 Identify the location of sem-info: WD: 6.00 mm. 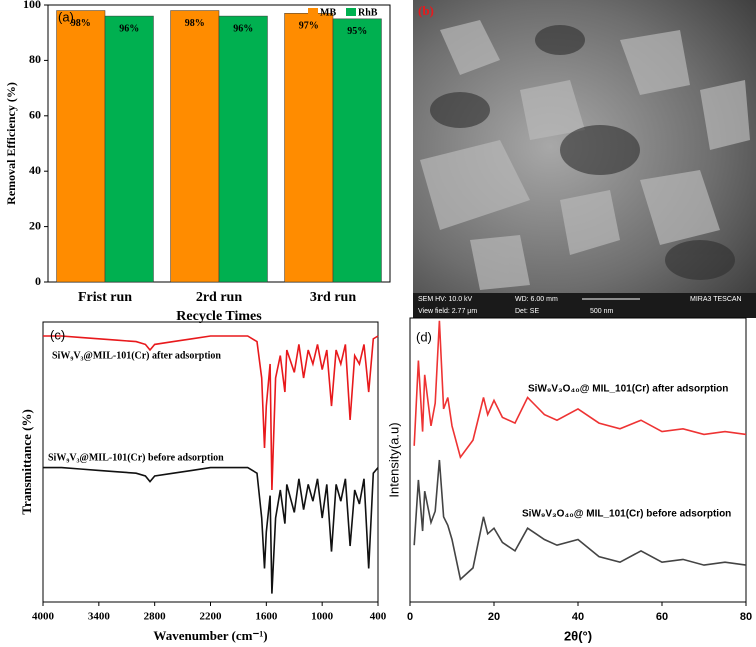
(536, 299).